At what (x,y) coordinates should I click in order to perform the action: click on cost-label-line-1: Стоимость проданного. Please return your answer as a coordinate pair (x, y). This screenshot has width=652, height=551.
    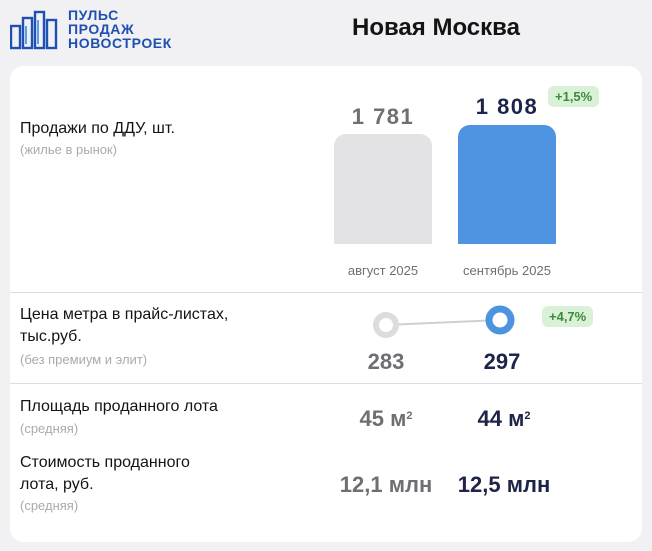
    Looking at the image, I should click on (105, 462).